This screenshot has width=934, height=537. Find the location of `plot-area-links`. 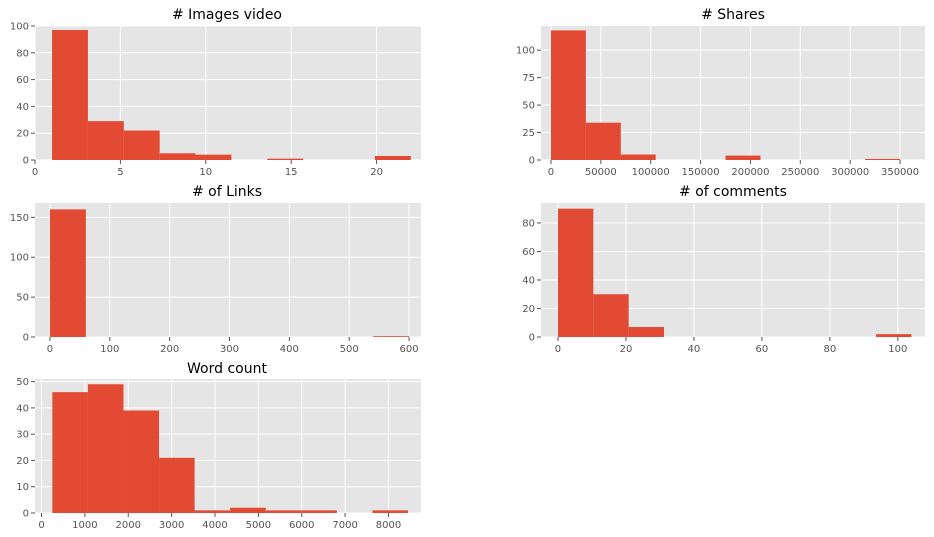

plot-area-links is located at coordinates (228, 270).